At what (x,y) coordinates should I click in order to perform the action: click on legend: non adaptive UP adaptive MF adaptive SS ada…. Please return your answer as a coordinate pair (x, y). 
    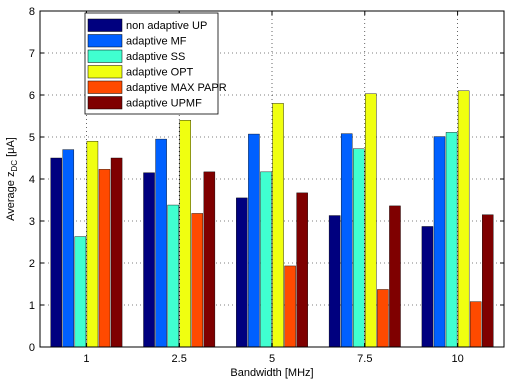
    Looking at the image, I should click on (155, 63).